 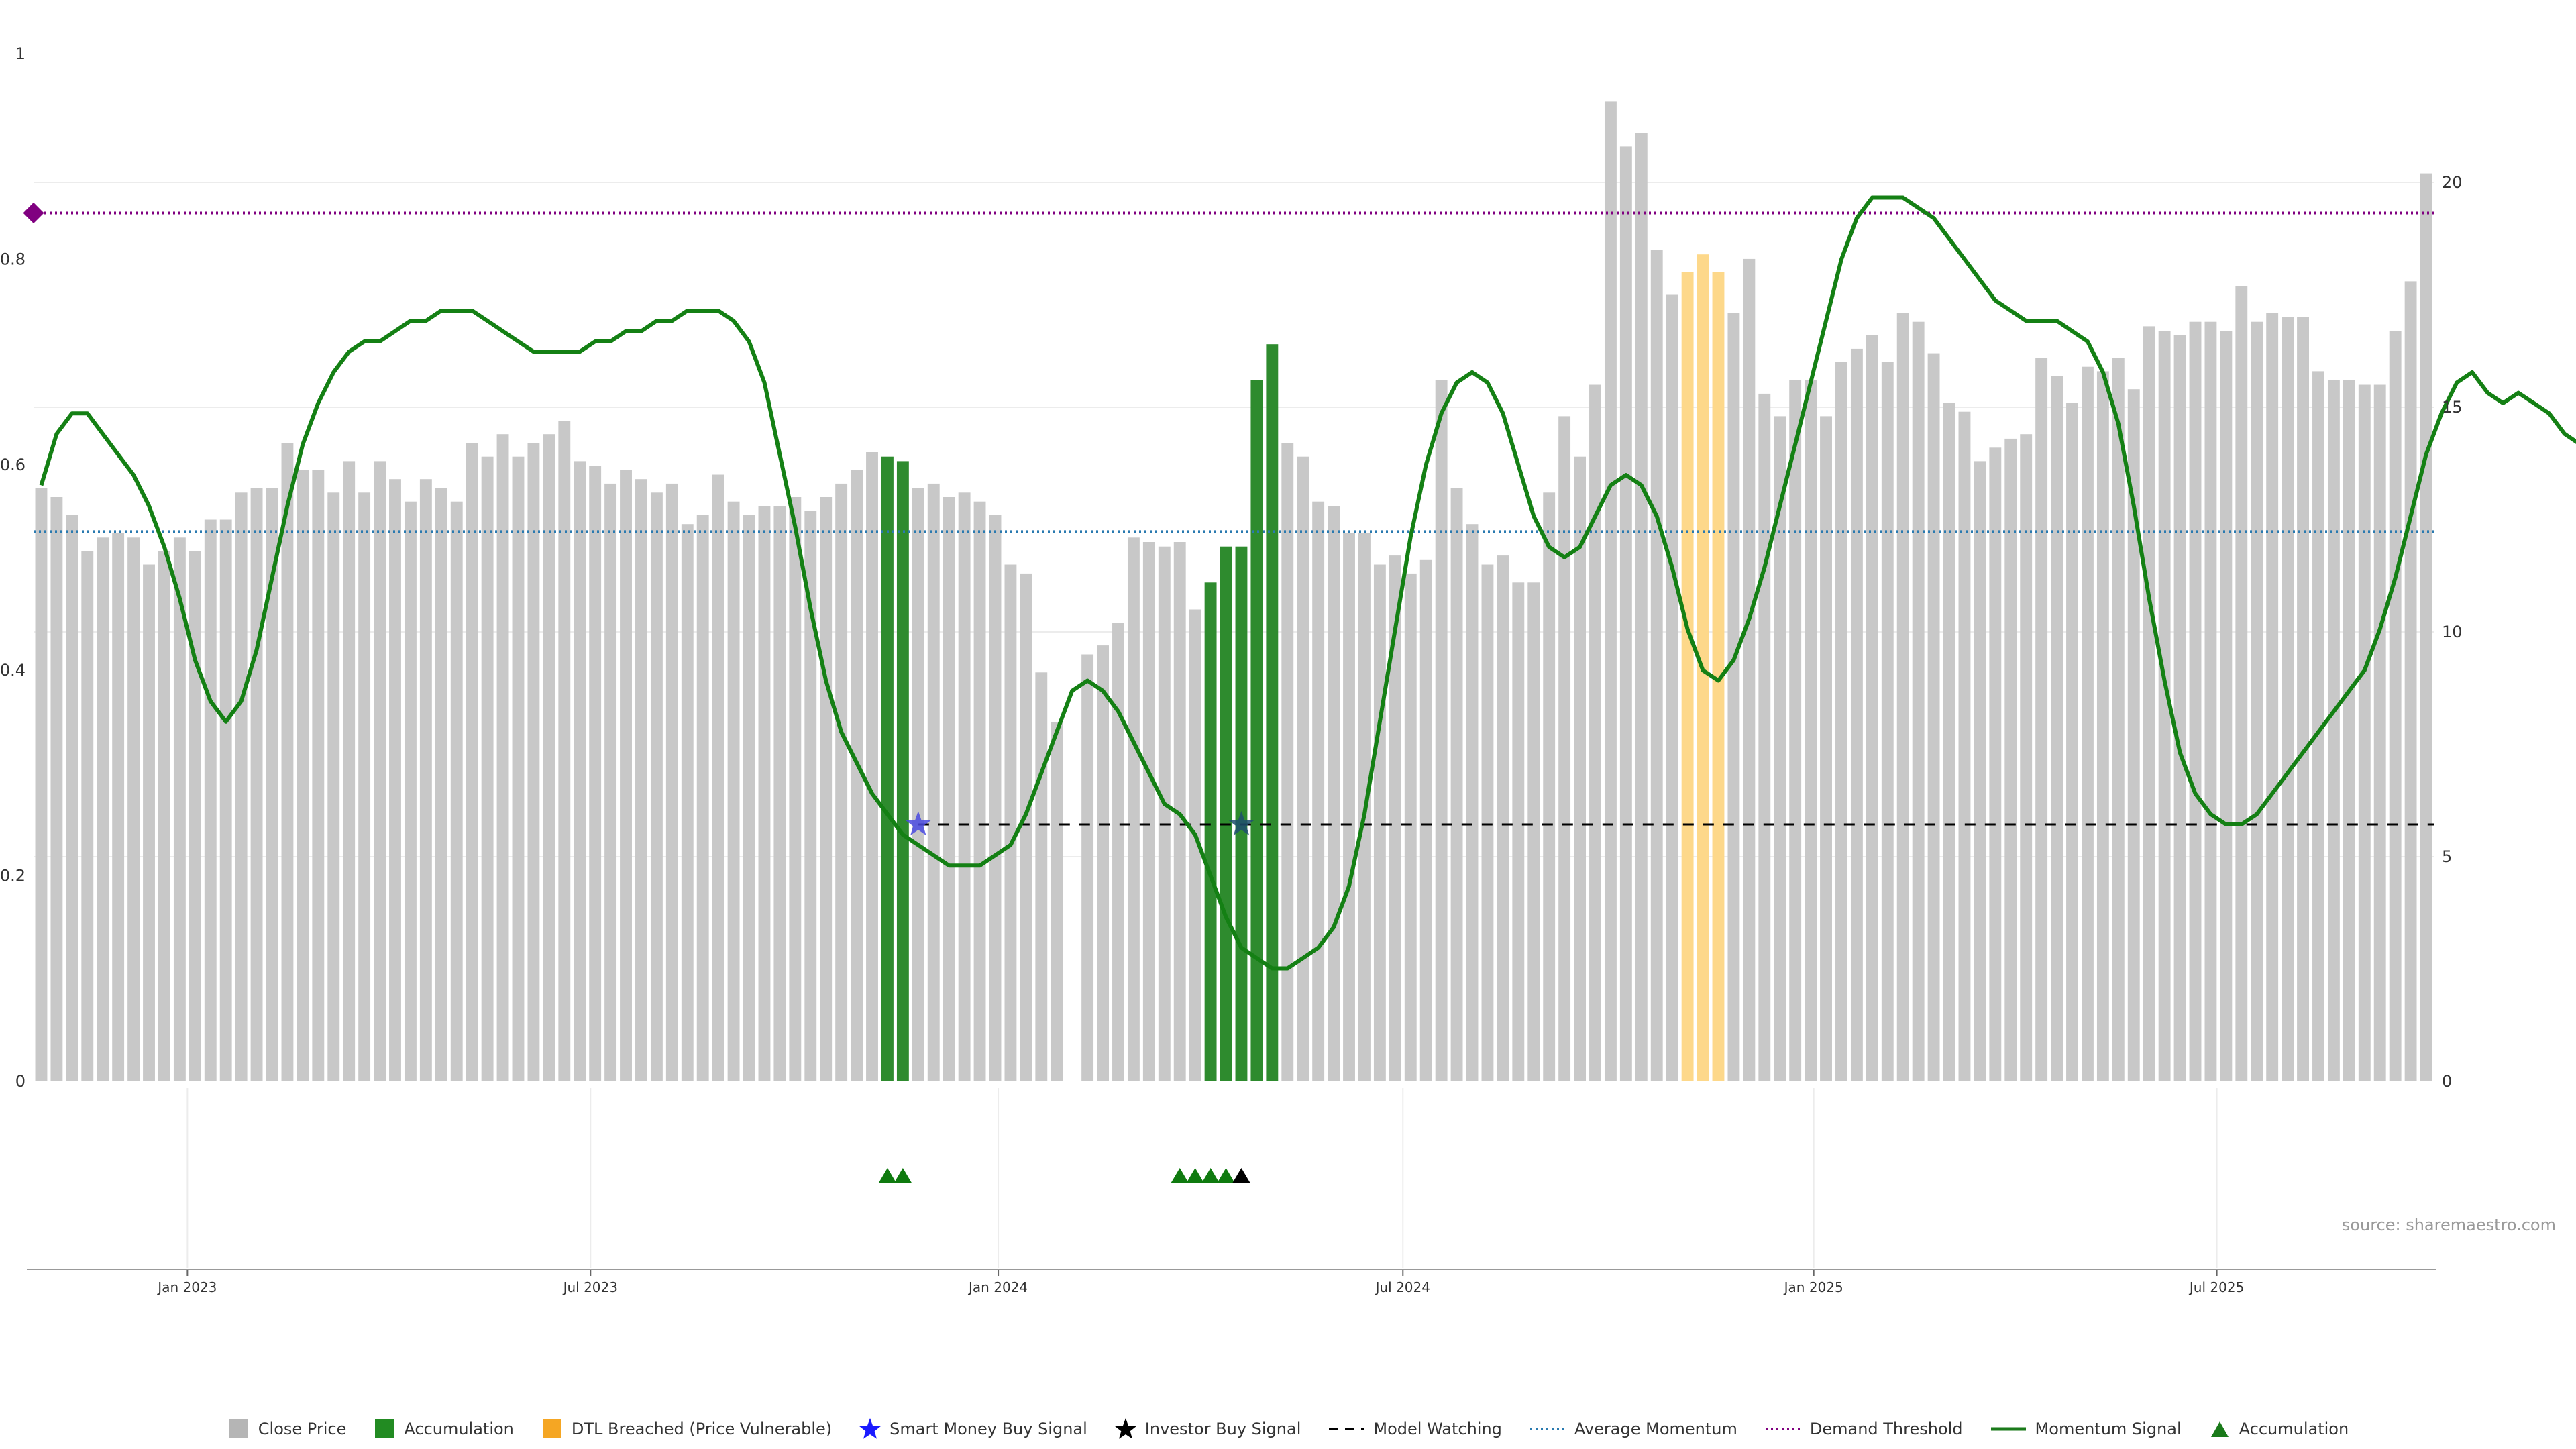 What do you see at coordinates (1437, 1428) in the screenshot?
I see `legend-label: Model Watching` at bounding box center [1437, 1428].